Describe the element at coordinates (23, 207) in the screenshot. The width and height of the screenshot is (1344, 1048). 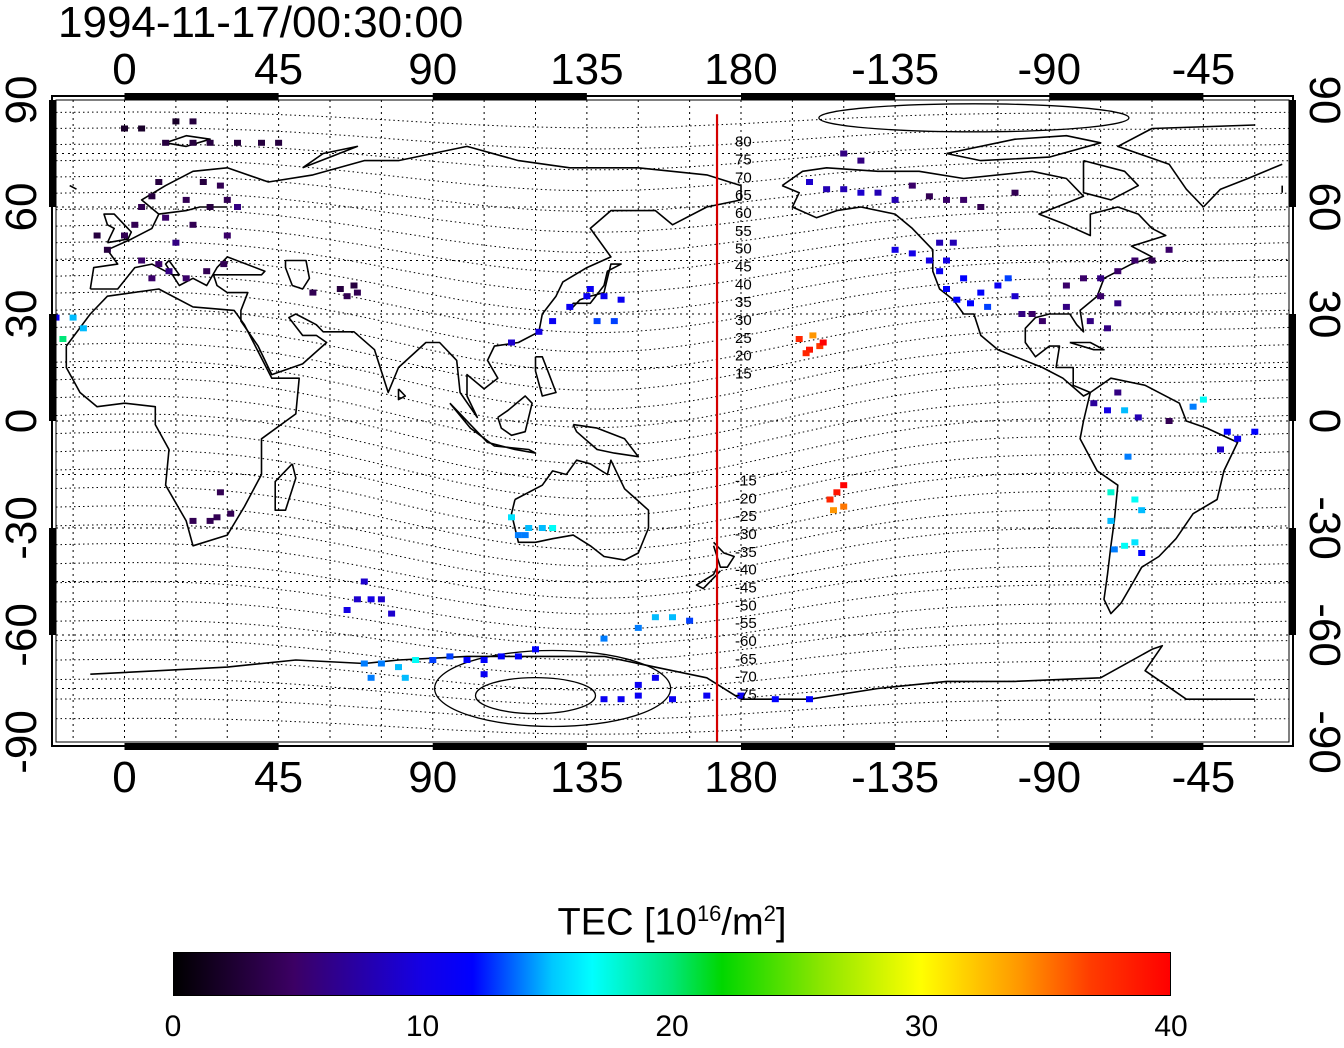
I see `lat-tick-left: 60` at that location.